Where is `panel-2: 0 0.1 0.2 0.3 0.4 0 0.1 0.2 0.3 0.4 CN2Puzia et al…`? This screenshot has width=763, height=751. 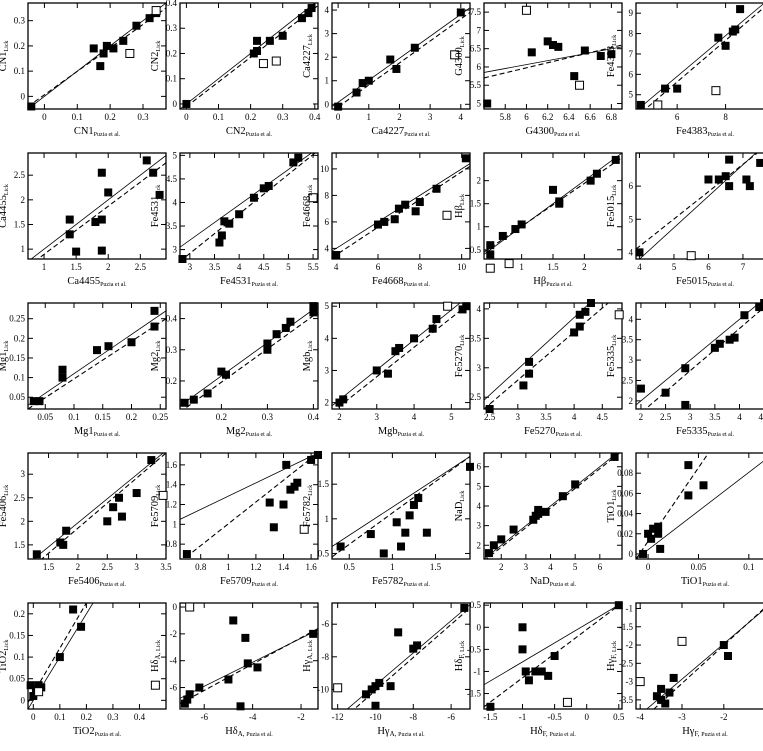
panel-2: 0 0.1 0.2 0.3 0.4 0 0.1 0.2 0.3 0.4 CN2Puzia et al… is located at coordinates (235, 69).